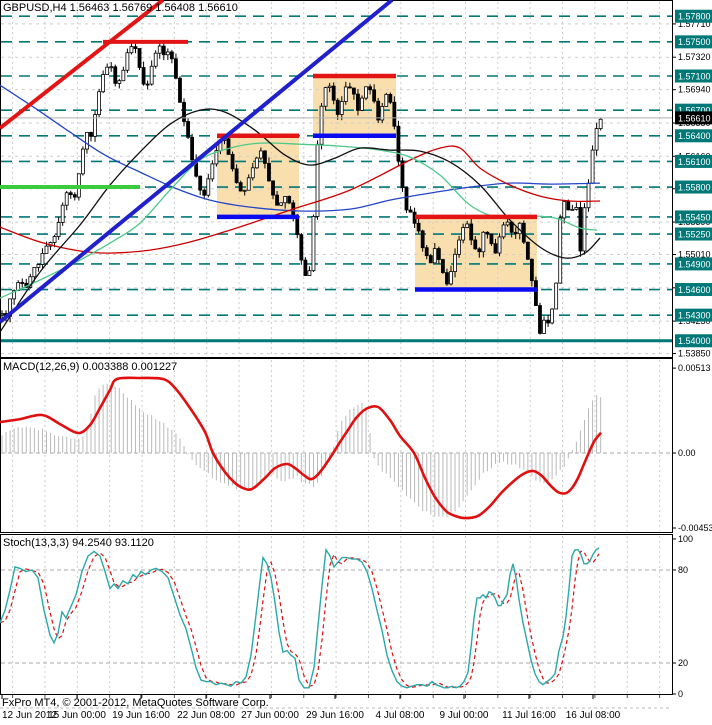 The width and height of the screenshot is (712, 725). I want to click on level-price-badge-text: 1.56400, so click(694, 136).